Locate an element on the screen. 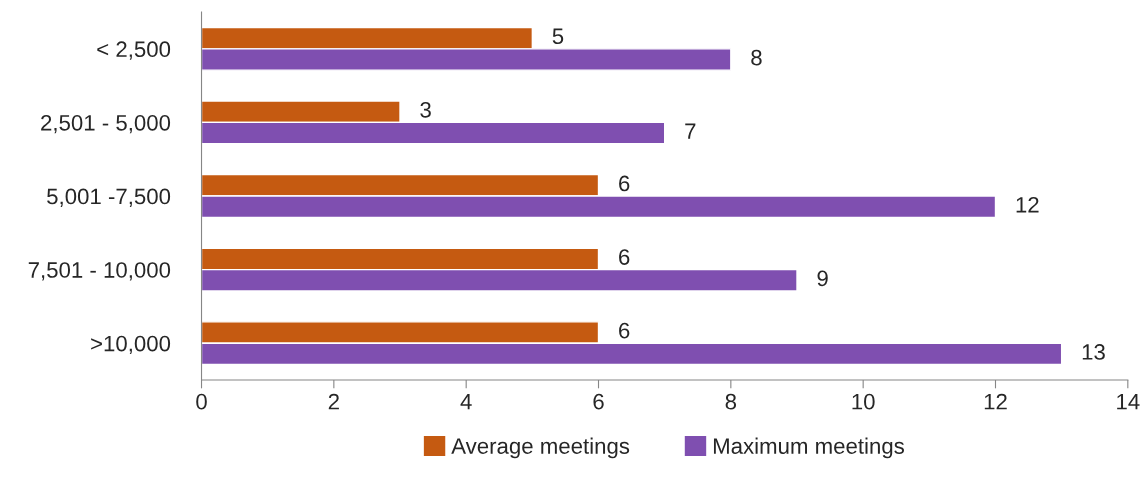 This screenshot has height=481, width=1145. data-label: 8 is located at coordinates (756, 57).